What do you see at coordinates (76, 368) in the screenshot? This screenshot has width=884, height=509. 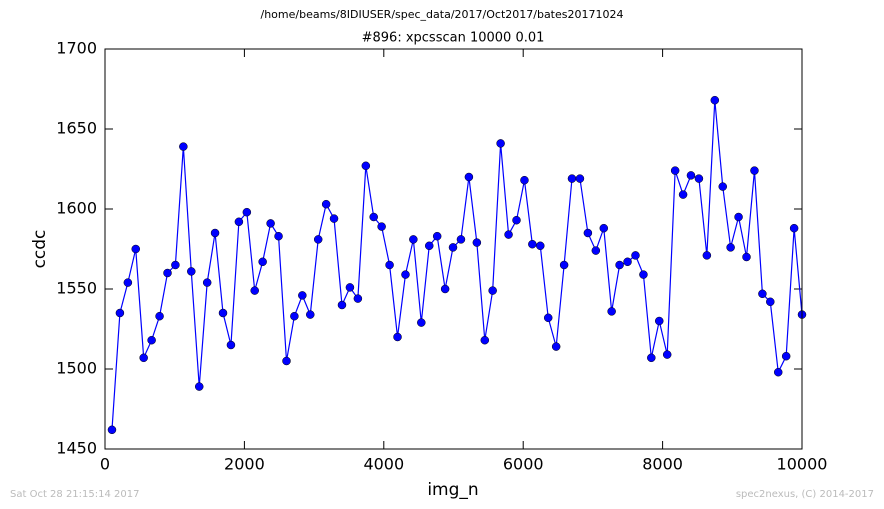 I see `y-tick-label: 1500` at bounding box center [76, 368].